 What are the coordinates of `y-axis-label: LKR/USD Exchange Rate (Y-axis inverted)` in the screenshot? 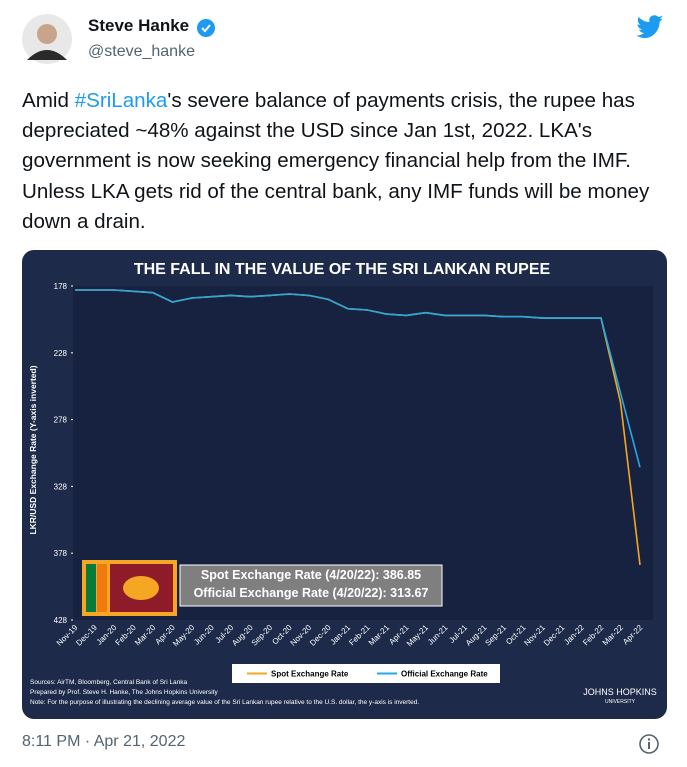 It's located at (33, 449).